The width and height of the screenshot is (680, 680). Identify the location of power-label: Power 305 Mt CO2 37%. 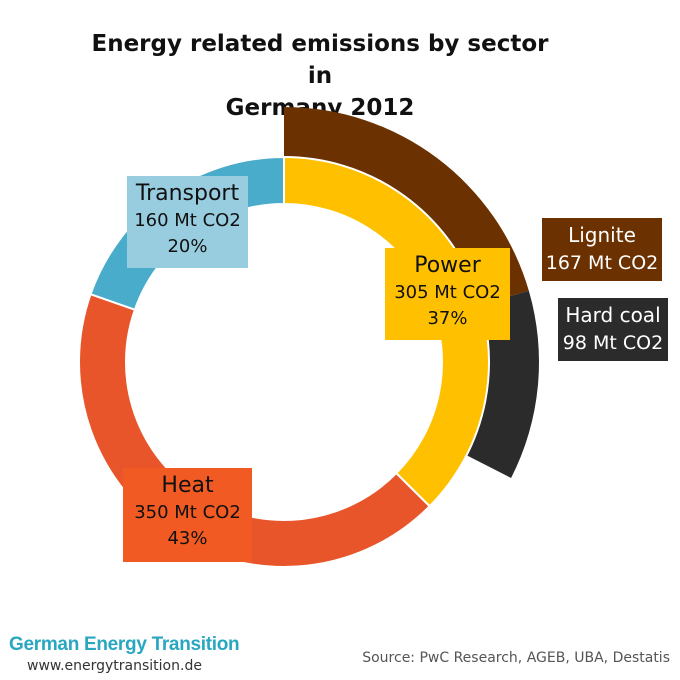
(447, 294).